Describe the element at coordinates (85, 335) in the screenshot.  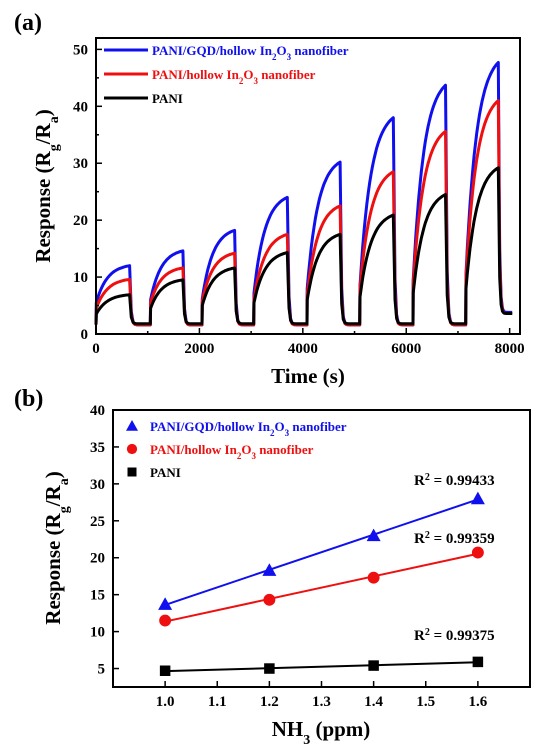
I see `panel-a-y-tick-label-0: 0` at that location.